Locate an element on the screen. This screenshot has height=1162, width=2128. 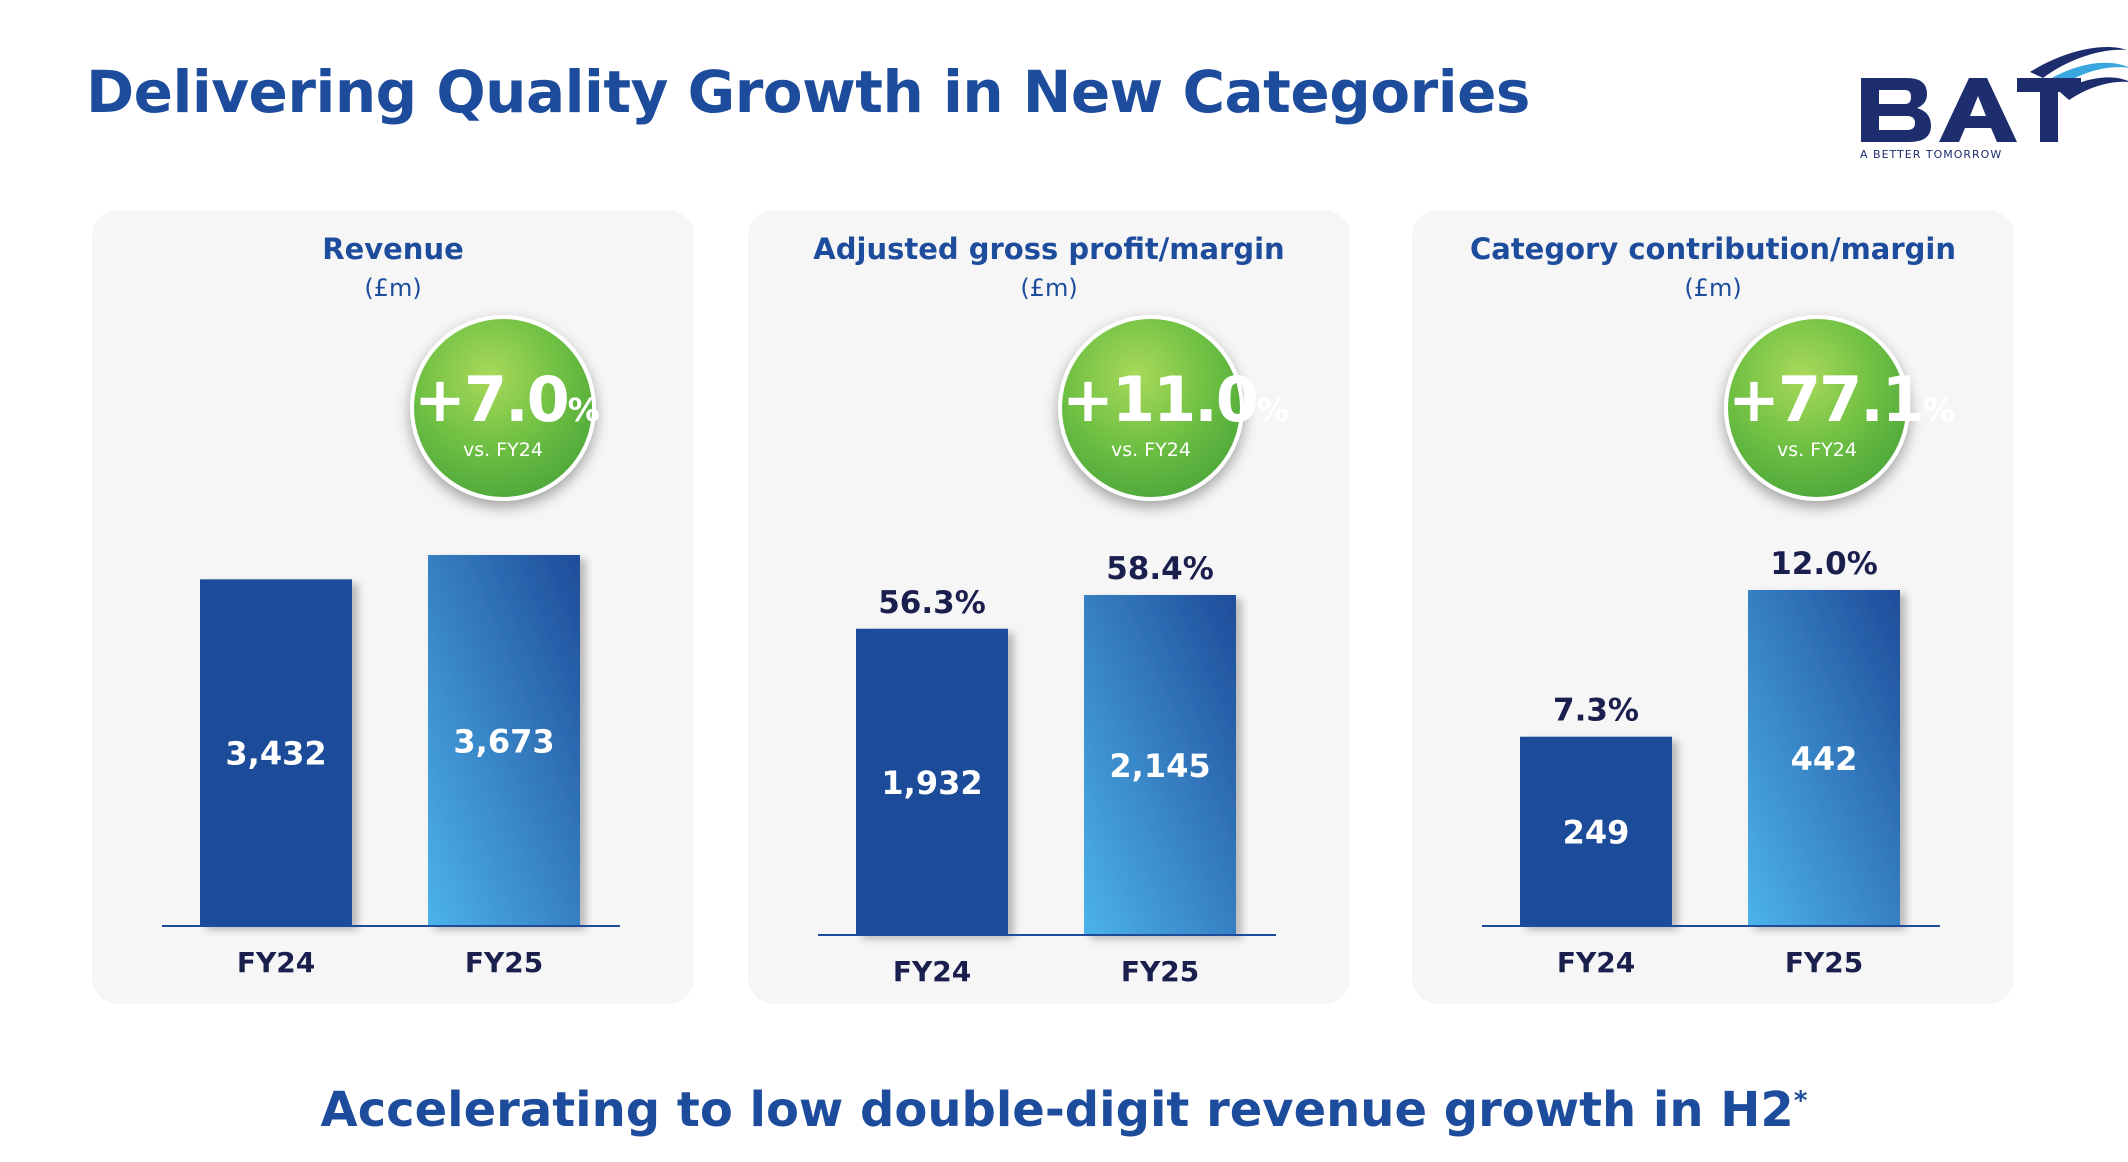
growth-value: +11.0% is located at coordinates (1175, 399).